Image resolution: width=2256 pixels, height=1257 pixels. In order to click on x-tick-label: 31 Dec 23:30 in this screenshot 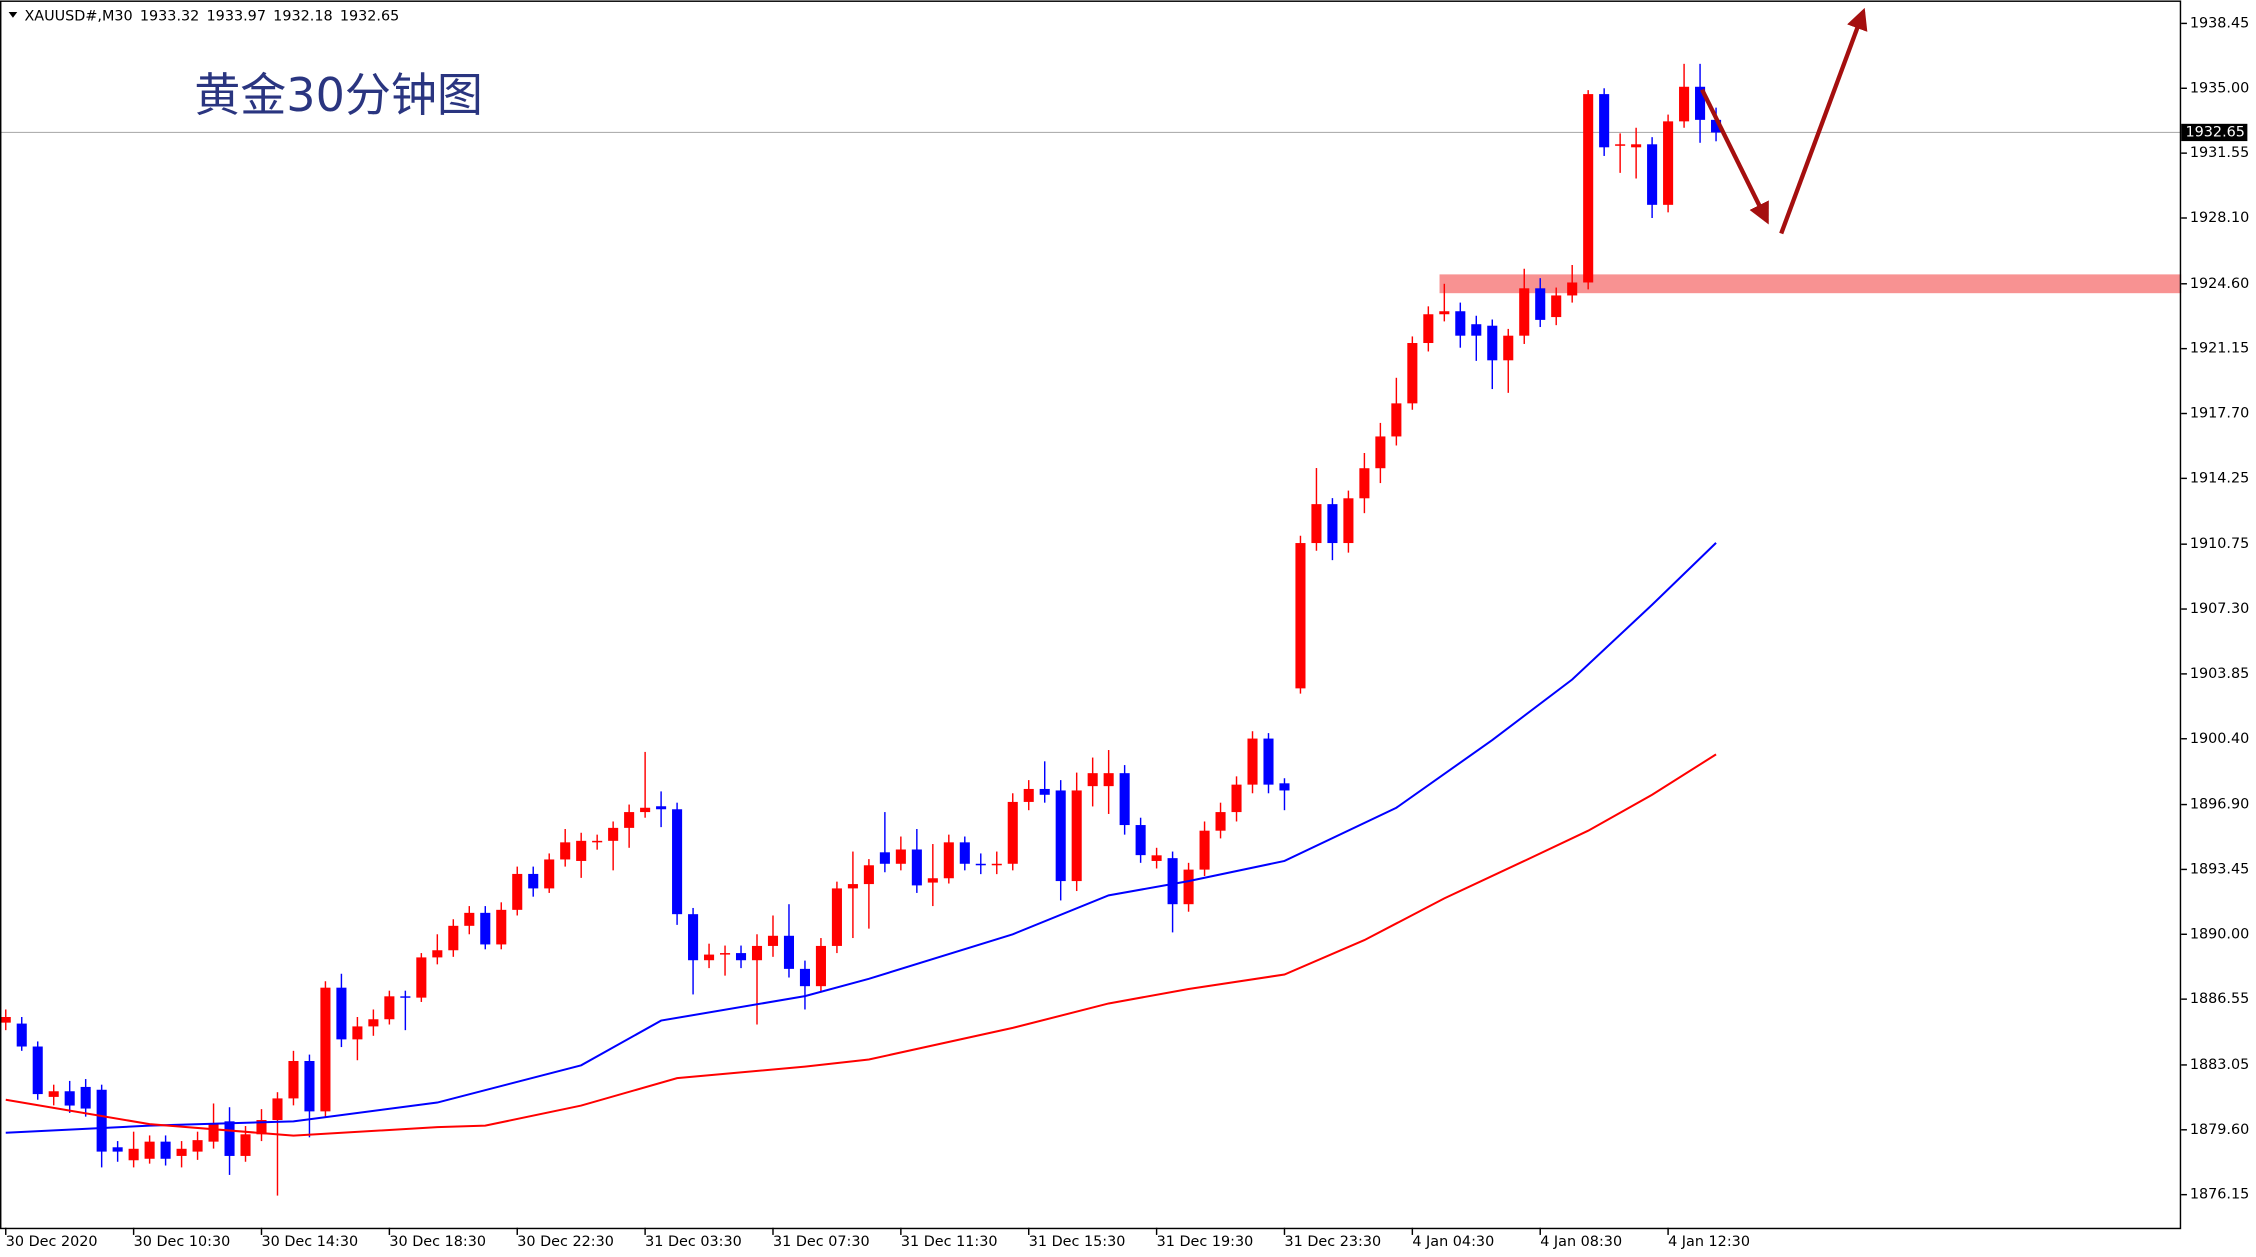, I will do `click(1332, 1242)`.